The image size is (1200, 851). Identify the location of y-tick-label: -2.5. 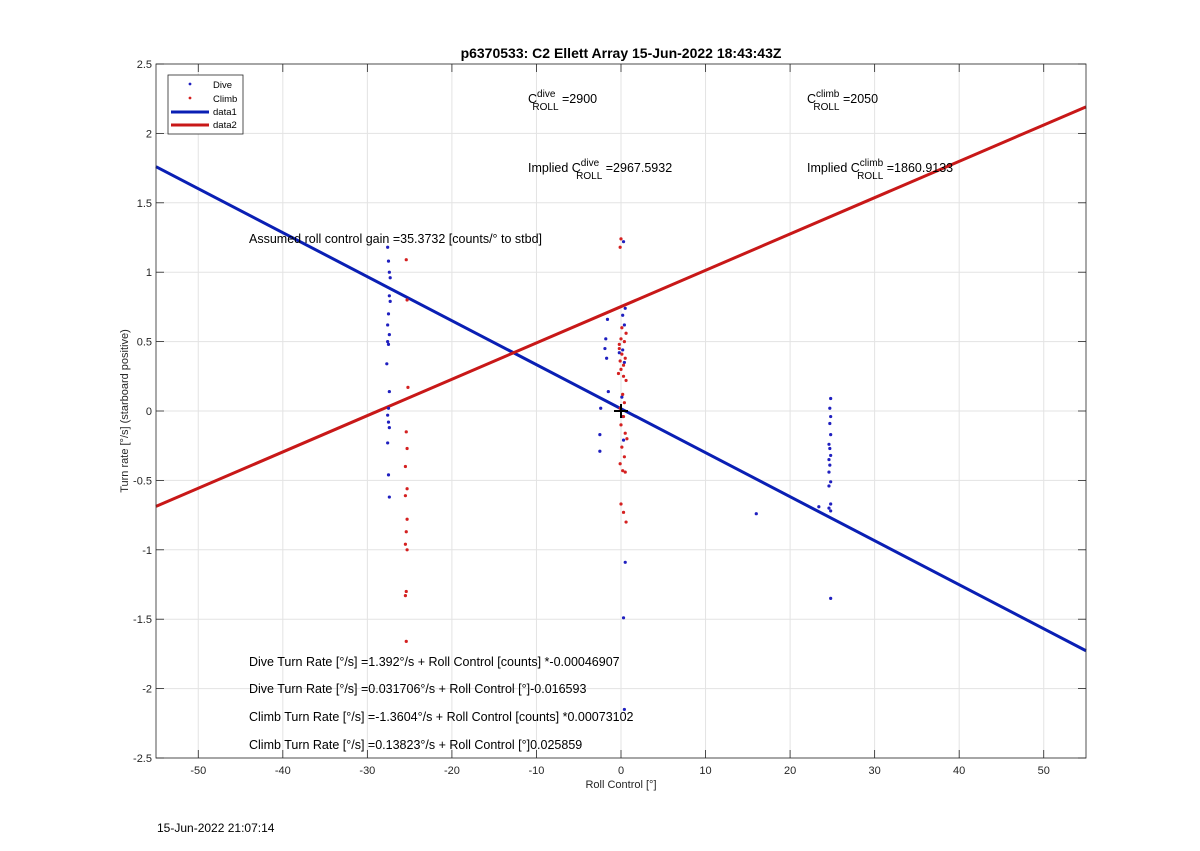
(142, 759).